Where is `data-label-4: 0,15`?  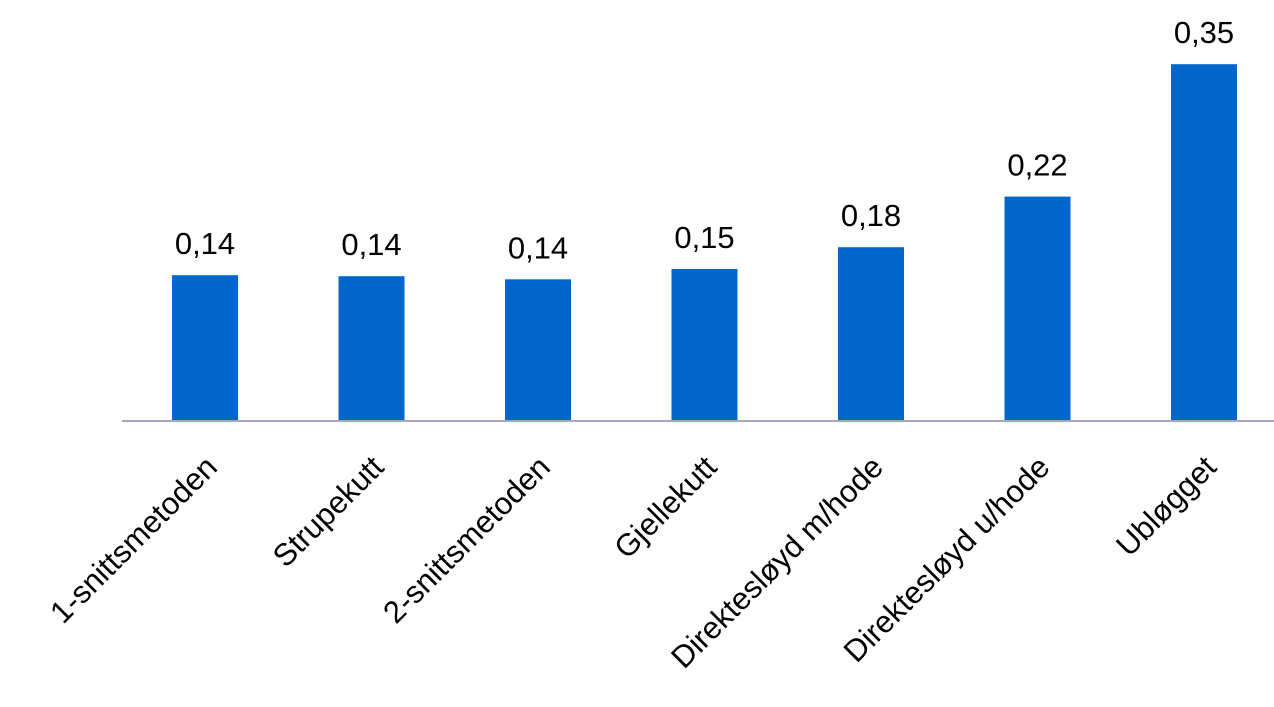
data-label-4: 0,15 is located at coordinates (704, 237).